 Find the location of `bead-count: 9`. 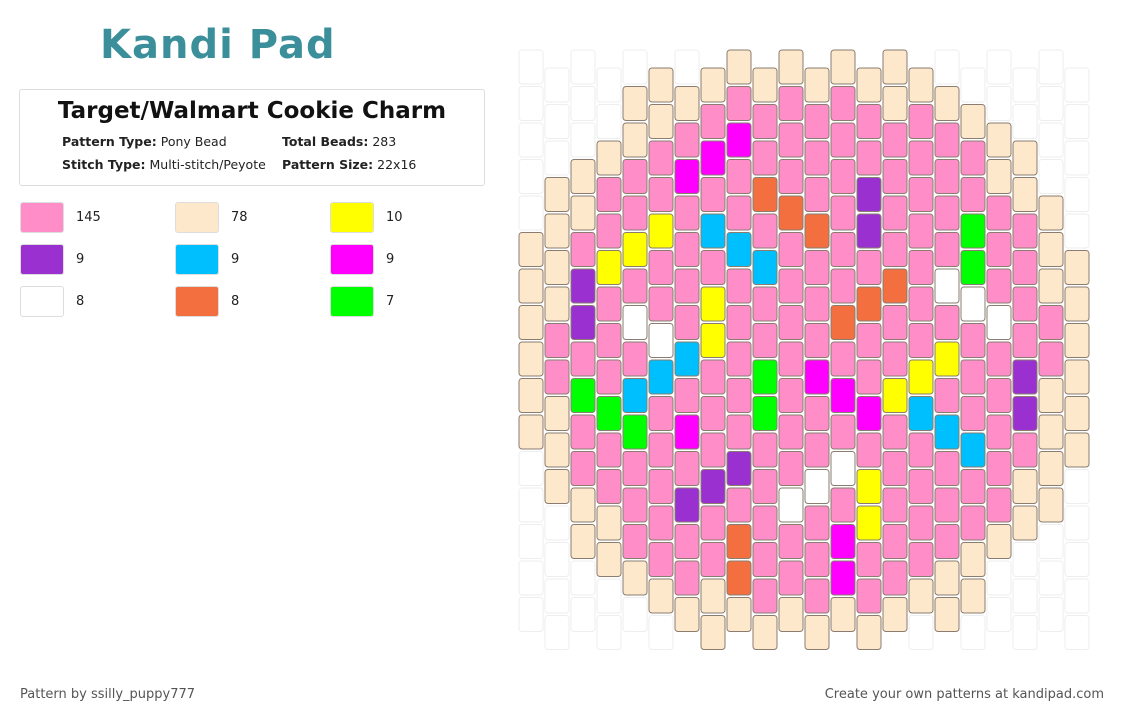

bead-count: 9 is located at coordinates (390, 259).